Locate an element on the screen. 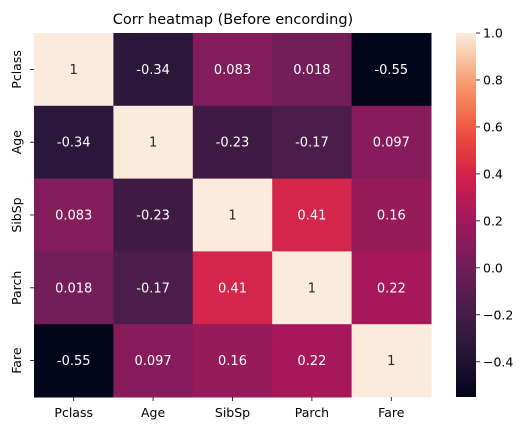 The width and height of the screenshot is (527, 435). heatmap-cell-sibsp-sibsp is located at coordinates (232, 215).